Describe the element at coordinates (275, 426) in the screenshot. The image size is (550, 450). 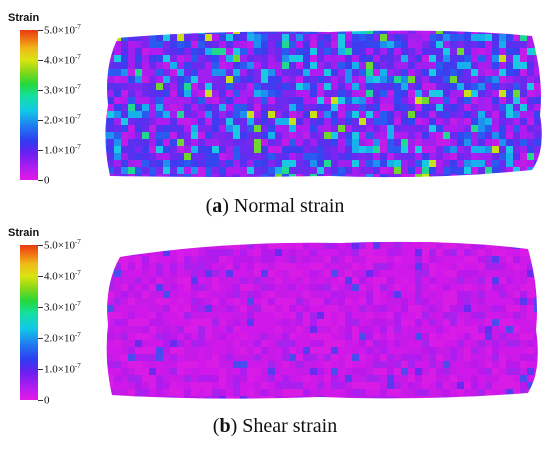
I see `caption-b: (b) Shear strain` at that location.